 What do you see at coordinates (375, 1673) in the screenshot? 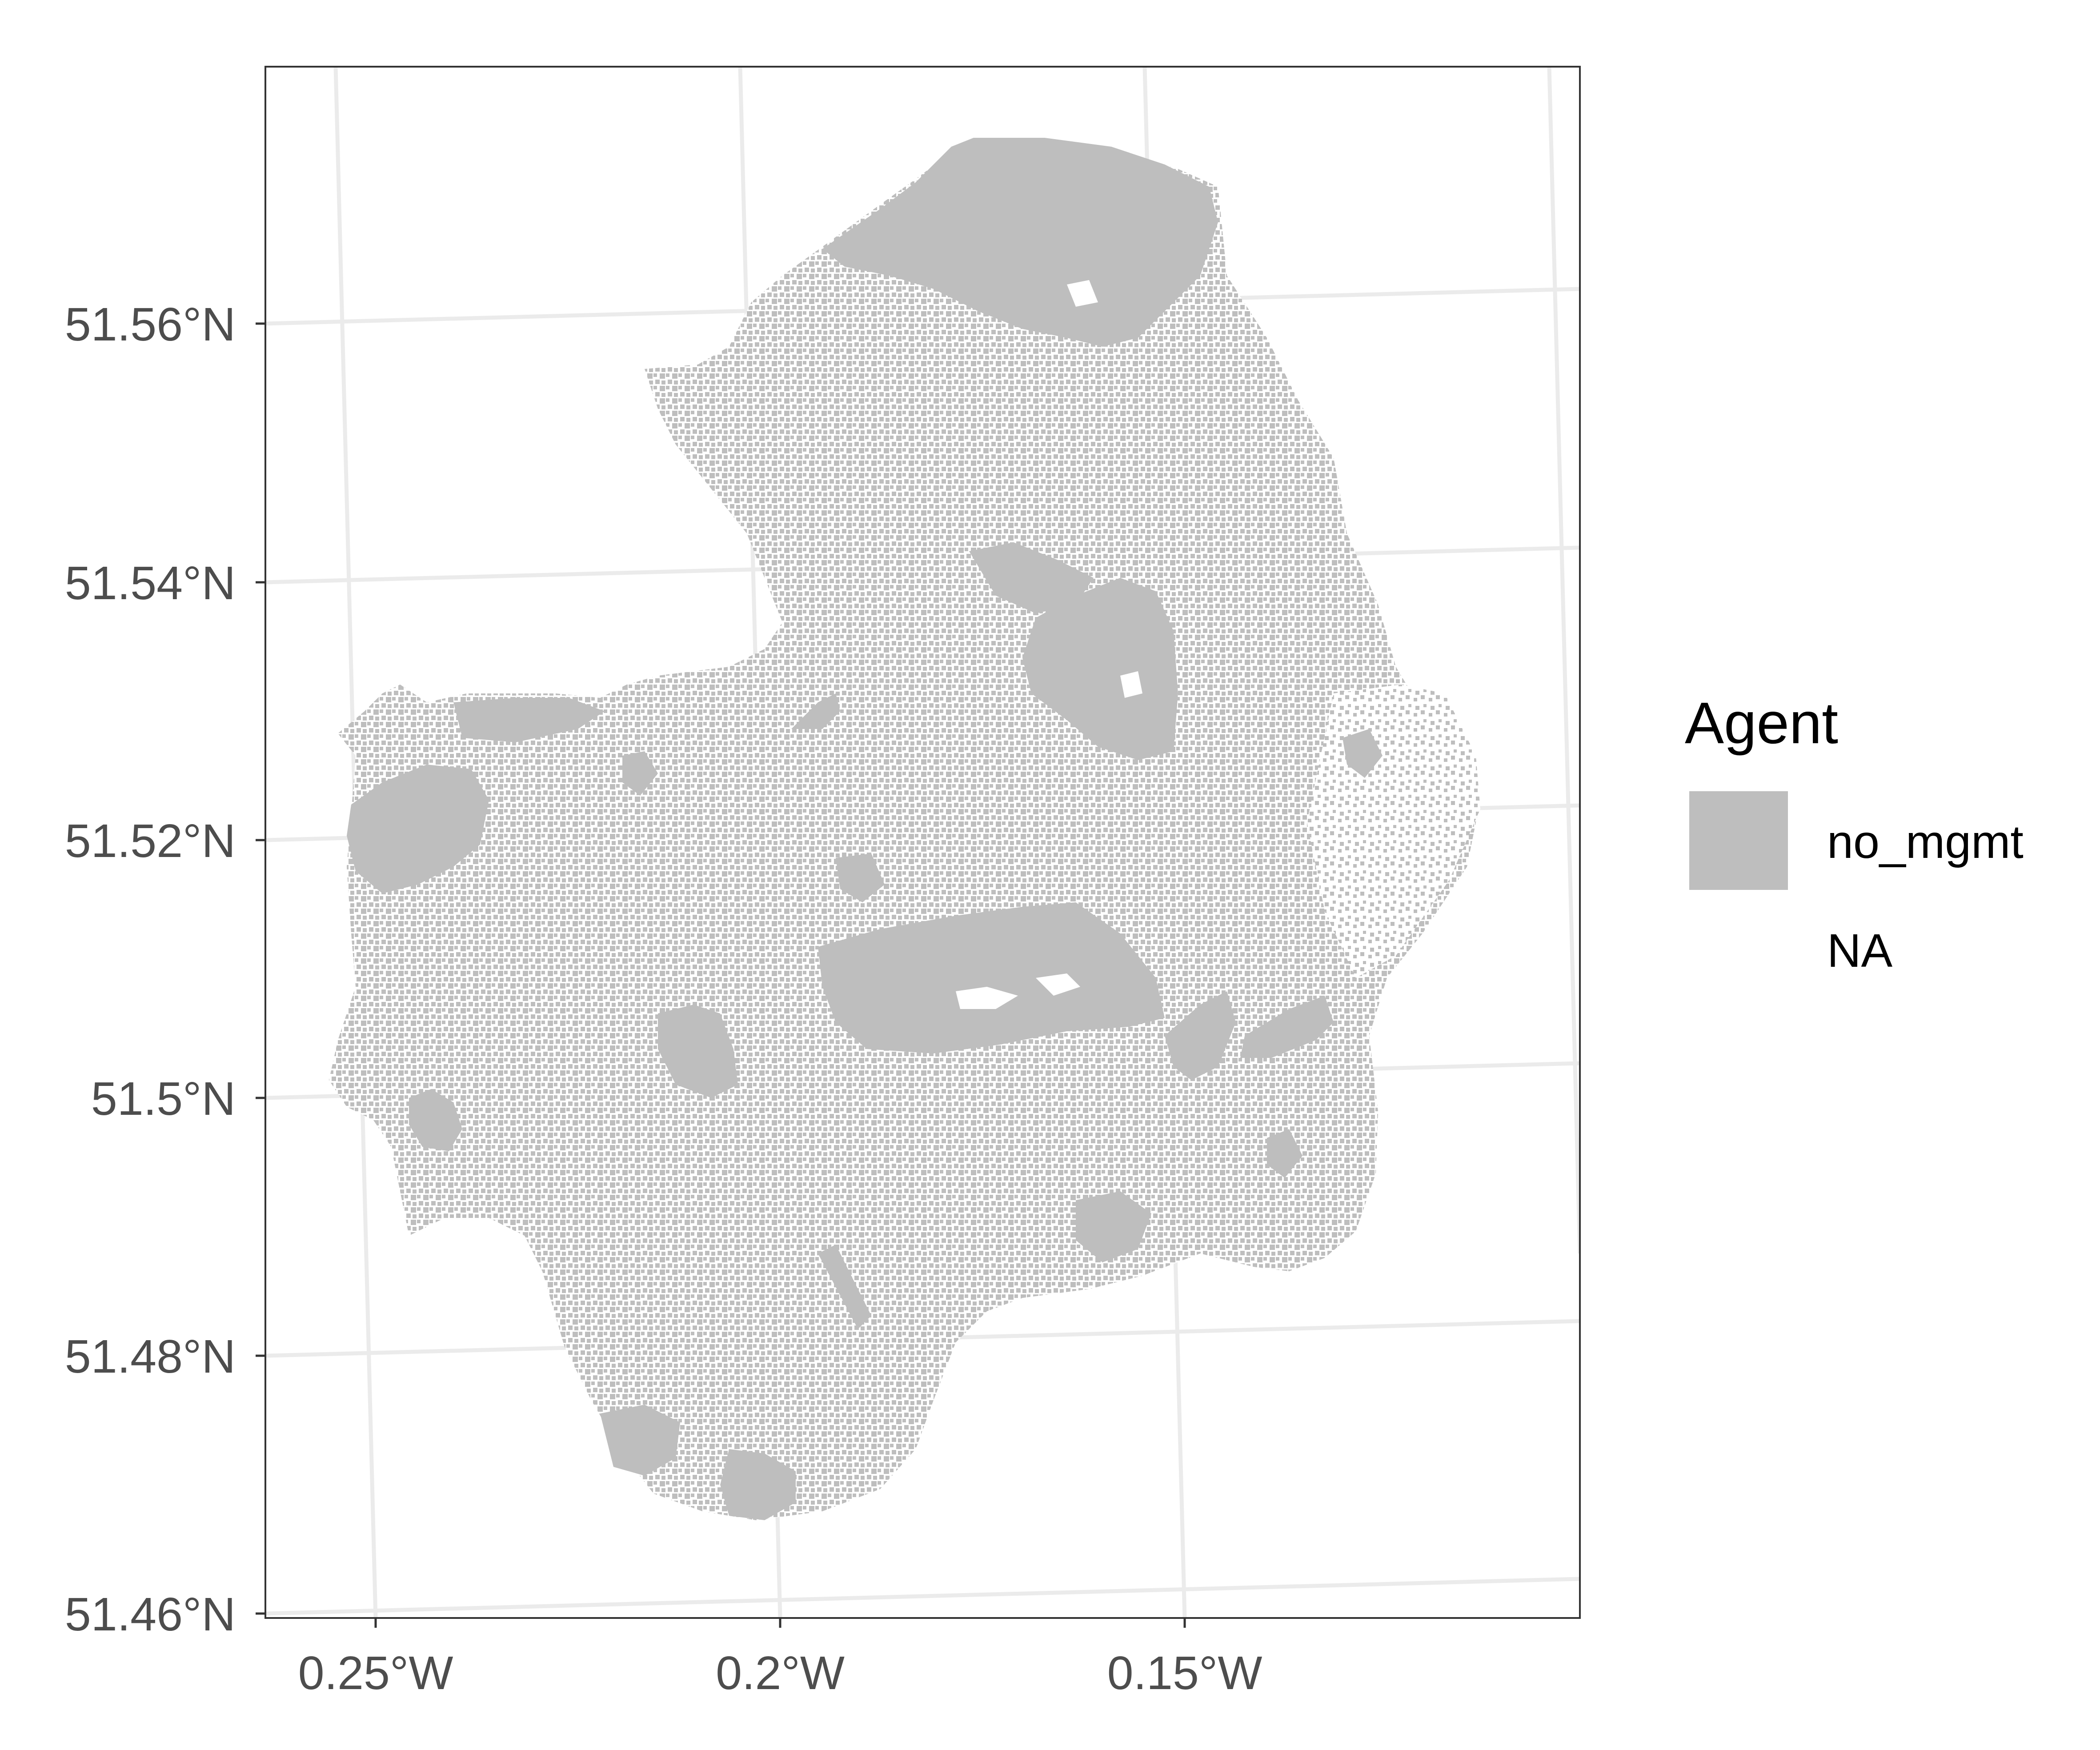
I see `x-tick-label: 0.25°W` at bounding box center [375, 1673].